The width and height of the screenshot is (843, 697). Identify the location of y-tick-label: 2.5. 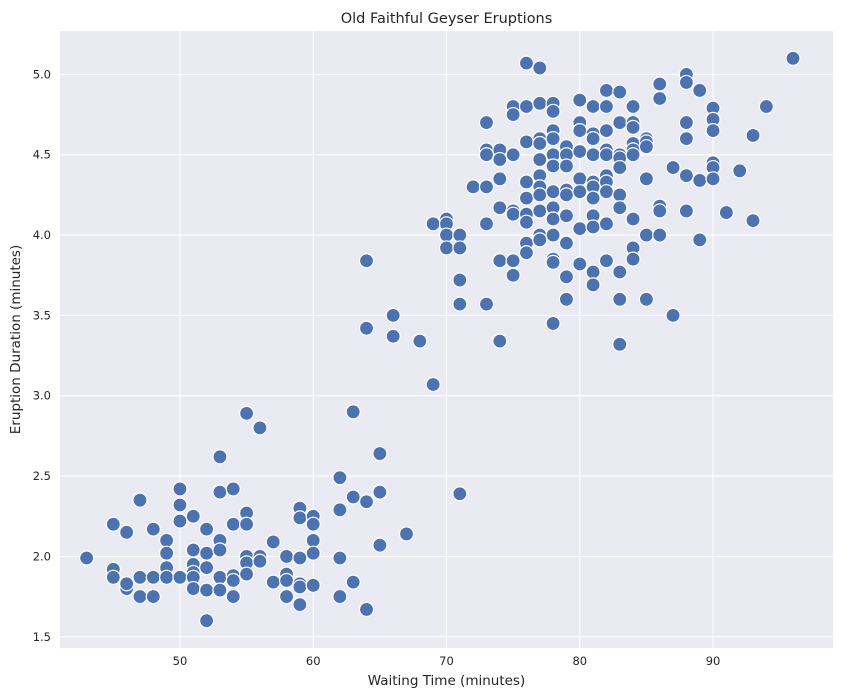
(42, 476).